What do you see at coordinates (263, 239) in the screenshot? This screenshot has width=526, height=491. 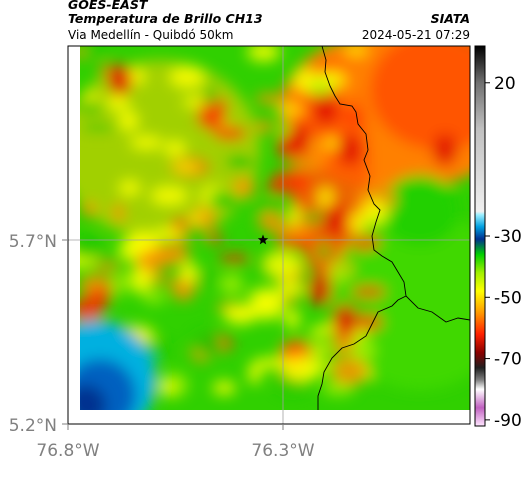 I see `location-star-marker` at bounding box center [263, 239].